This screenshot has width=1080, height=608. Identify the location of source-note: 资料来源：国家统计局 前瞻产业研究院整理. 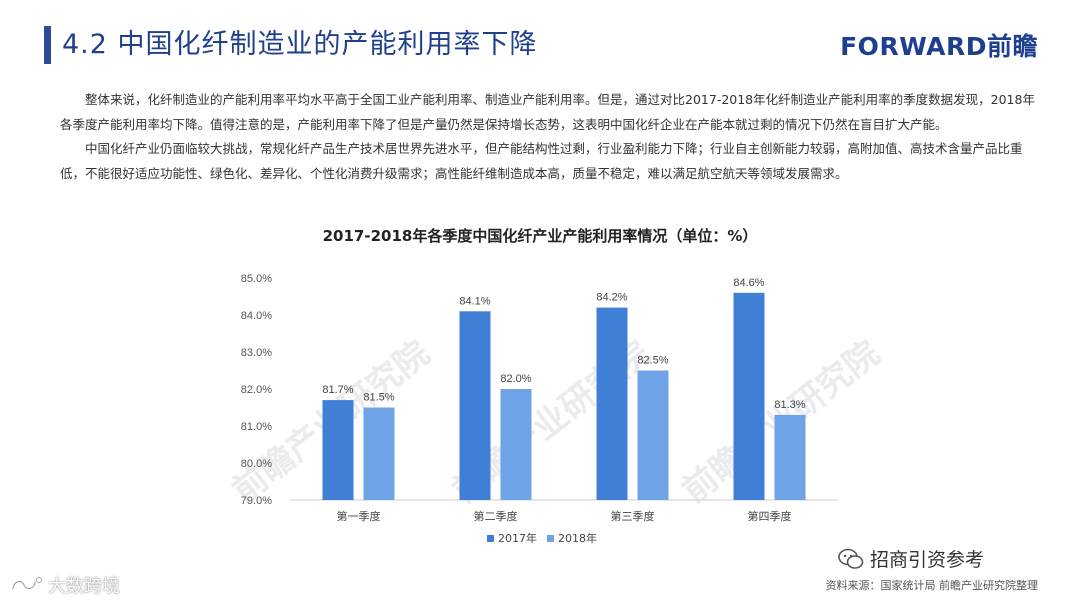
(932, 585).